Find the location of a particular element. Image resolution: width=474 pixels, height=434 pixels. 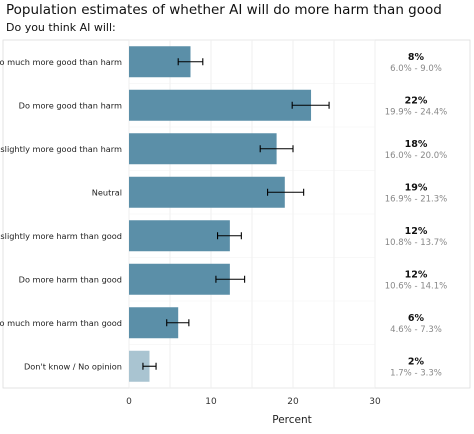

category-label: Do slightly more harm than good is located at coordinates (61, 236).